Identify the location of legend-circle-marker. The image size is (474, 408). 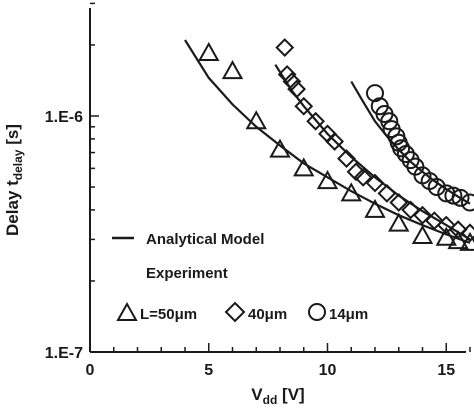
(317, 312).